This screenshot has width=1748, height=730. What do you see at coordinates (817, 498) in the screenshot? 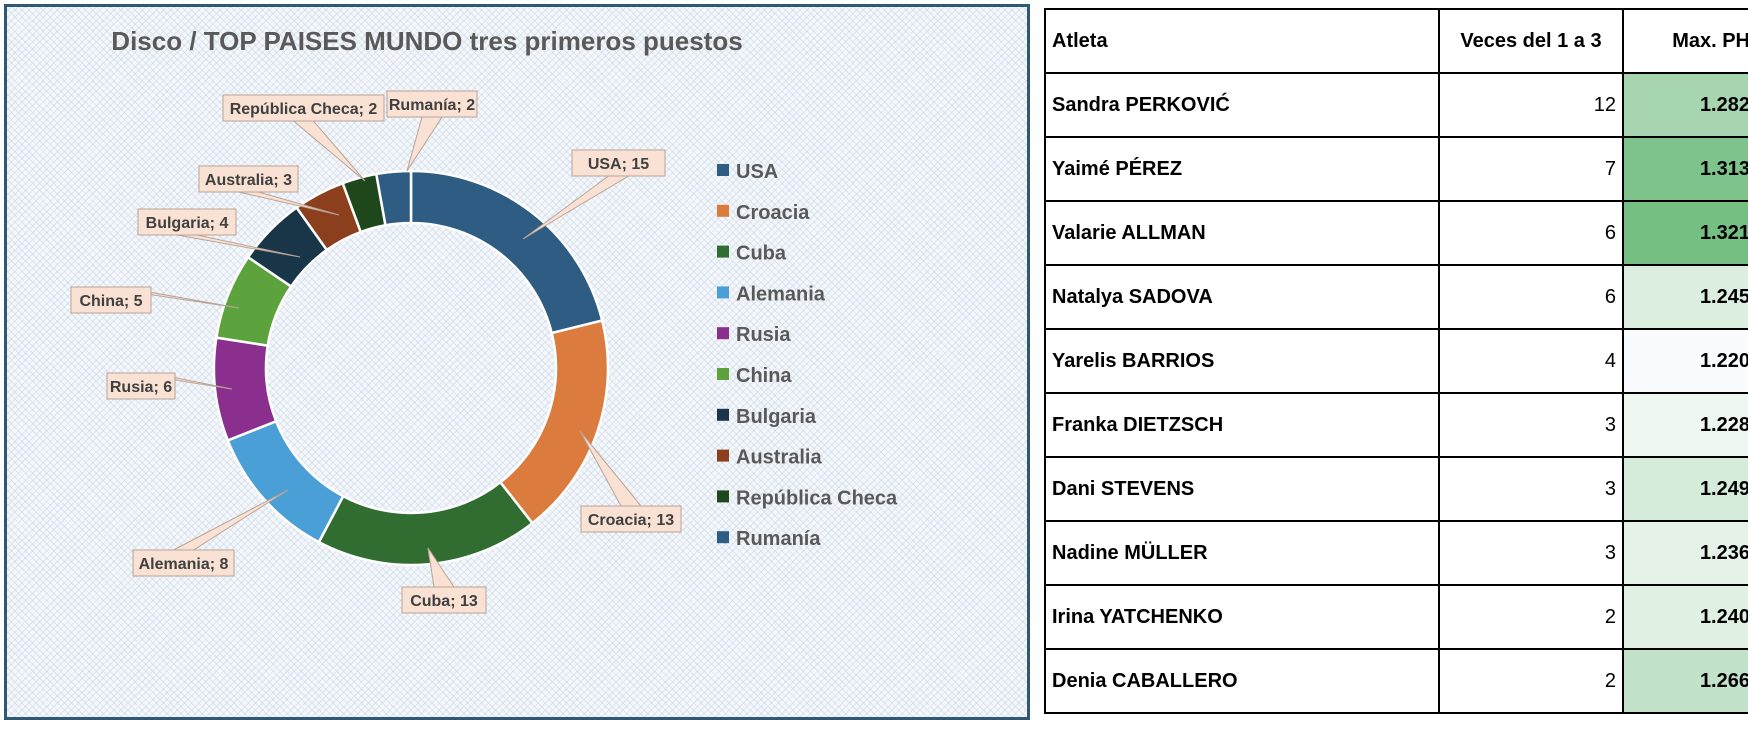
I see `legend-label: República Checa` at bounding box center [817, 498].